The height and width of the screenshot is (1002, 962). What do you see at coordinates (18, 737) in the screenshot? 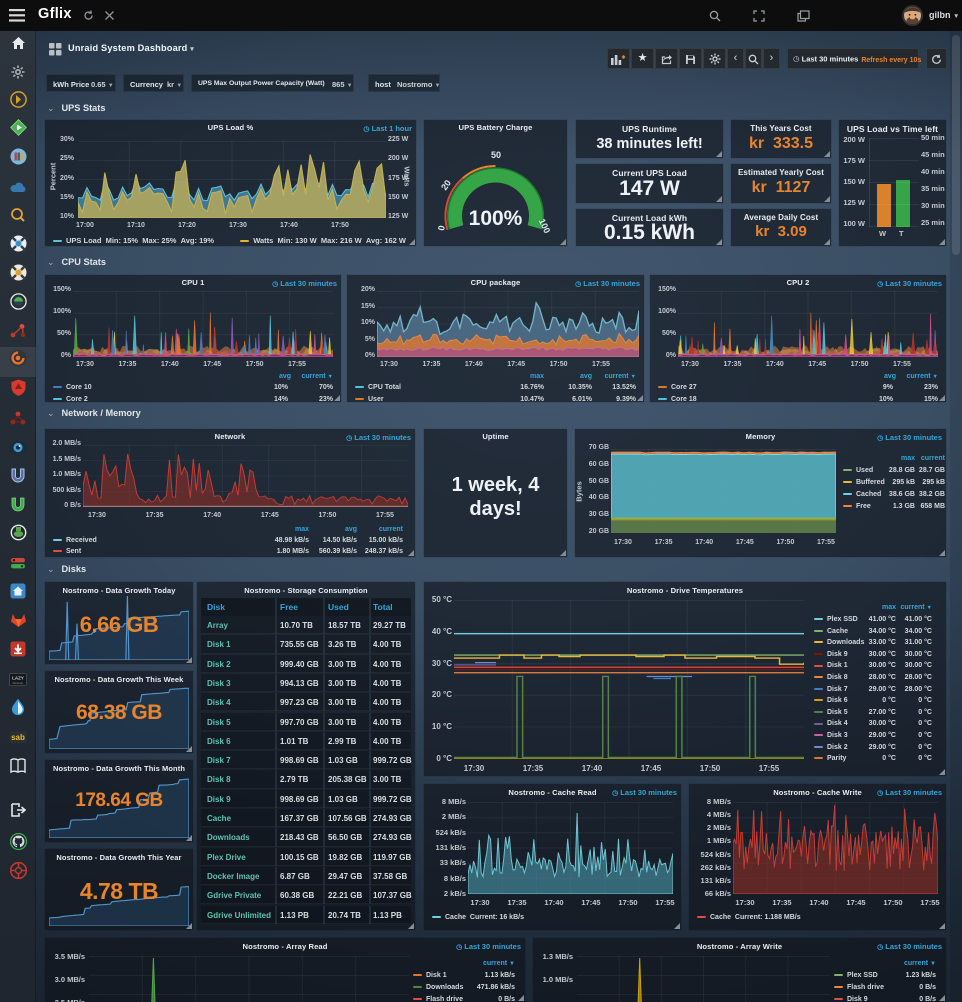
I see `svg-text: sab` at bounding box center [18, 737].